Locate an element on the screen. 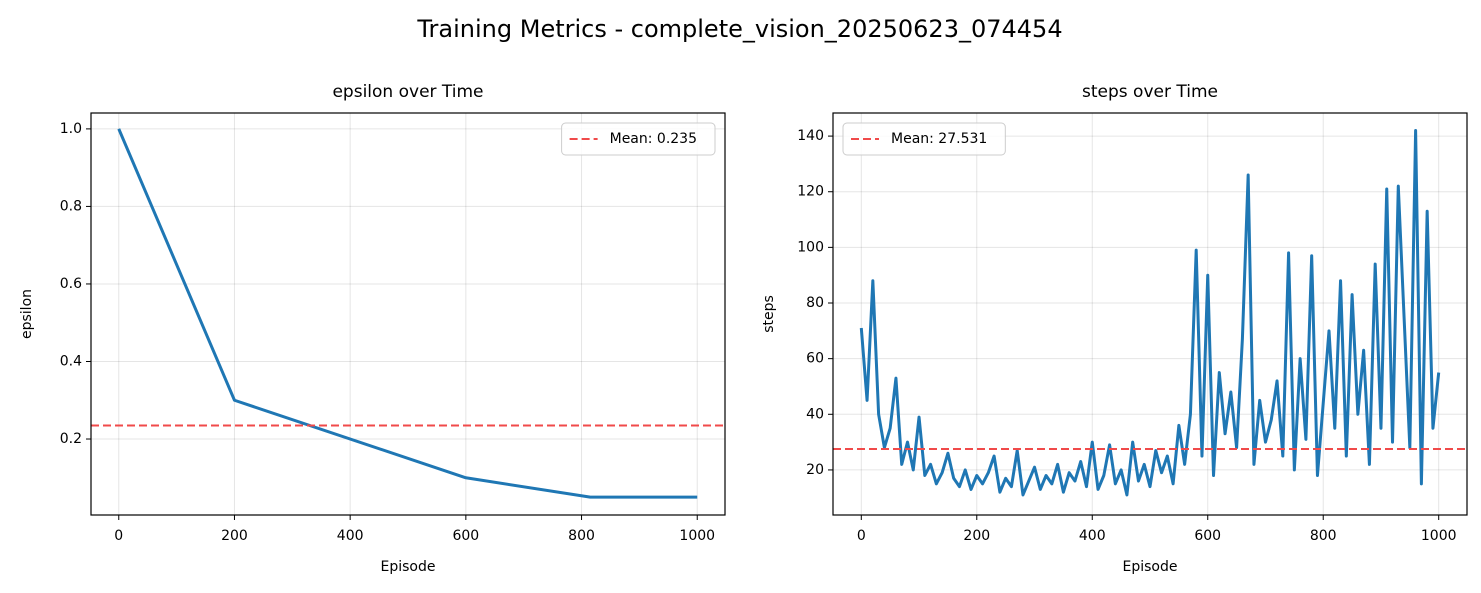  y-tick-label: 60 is located at coordinates (815, 359).